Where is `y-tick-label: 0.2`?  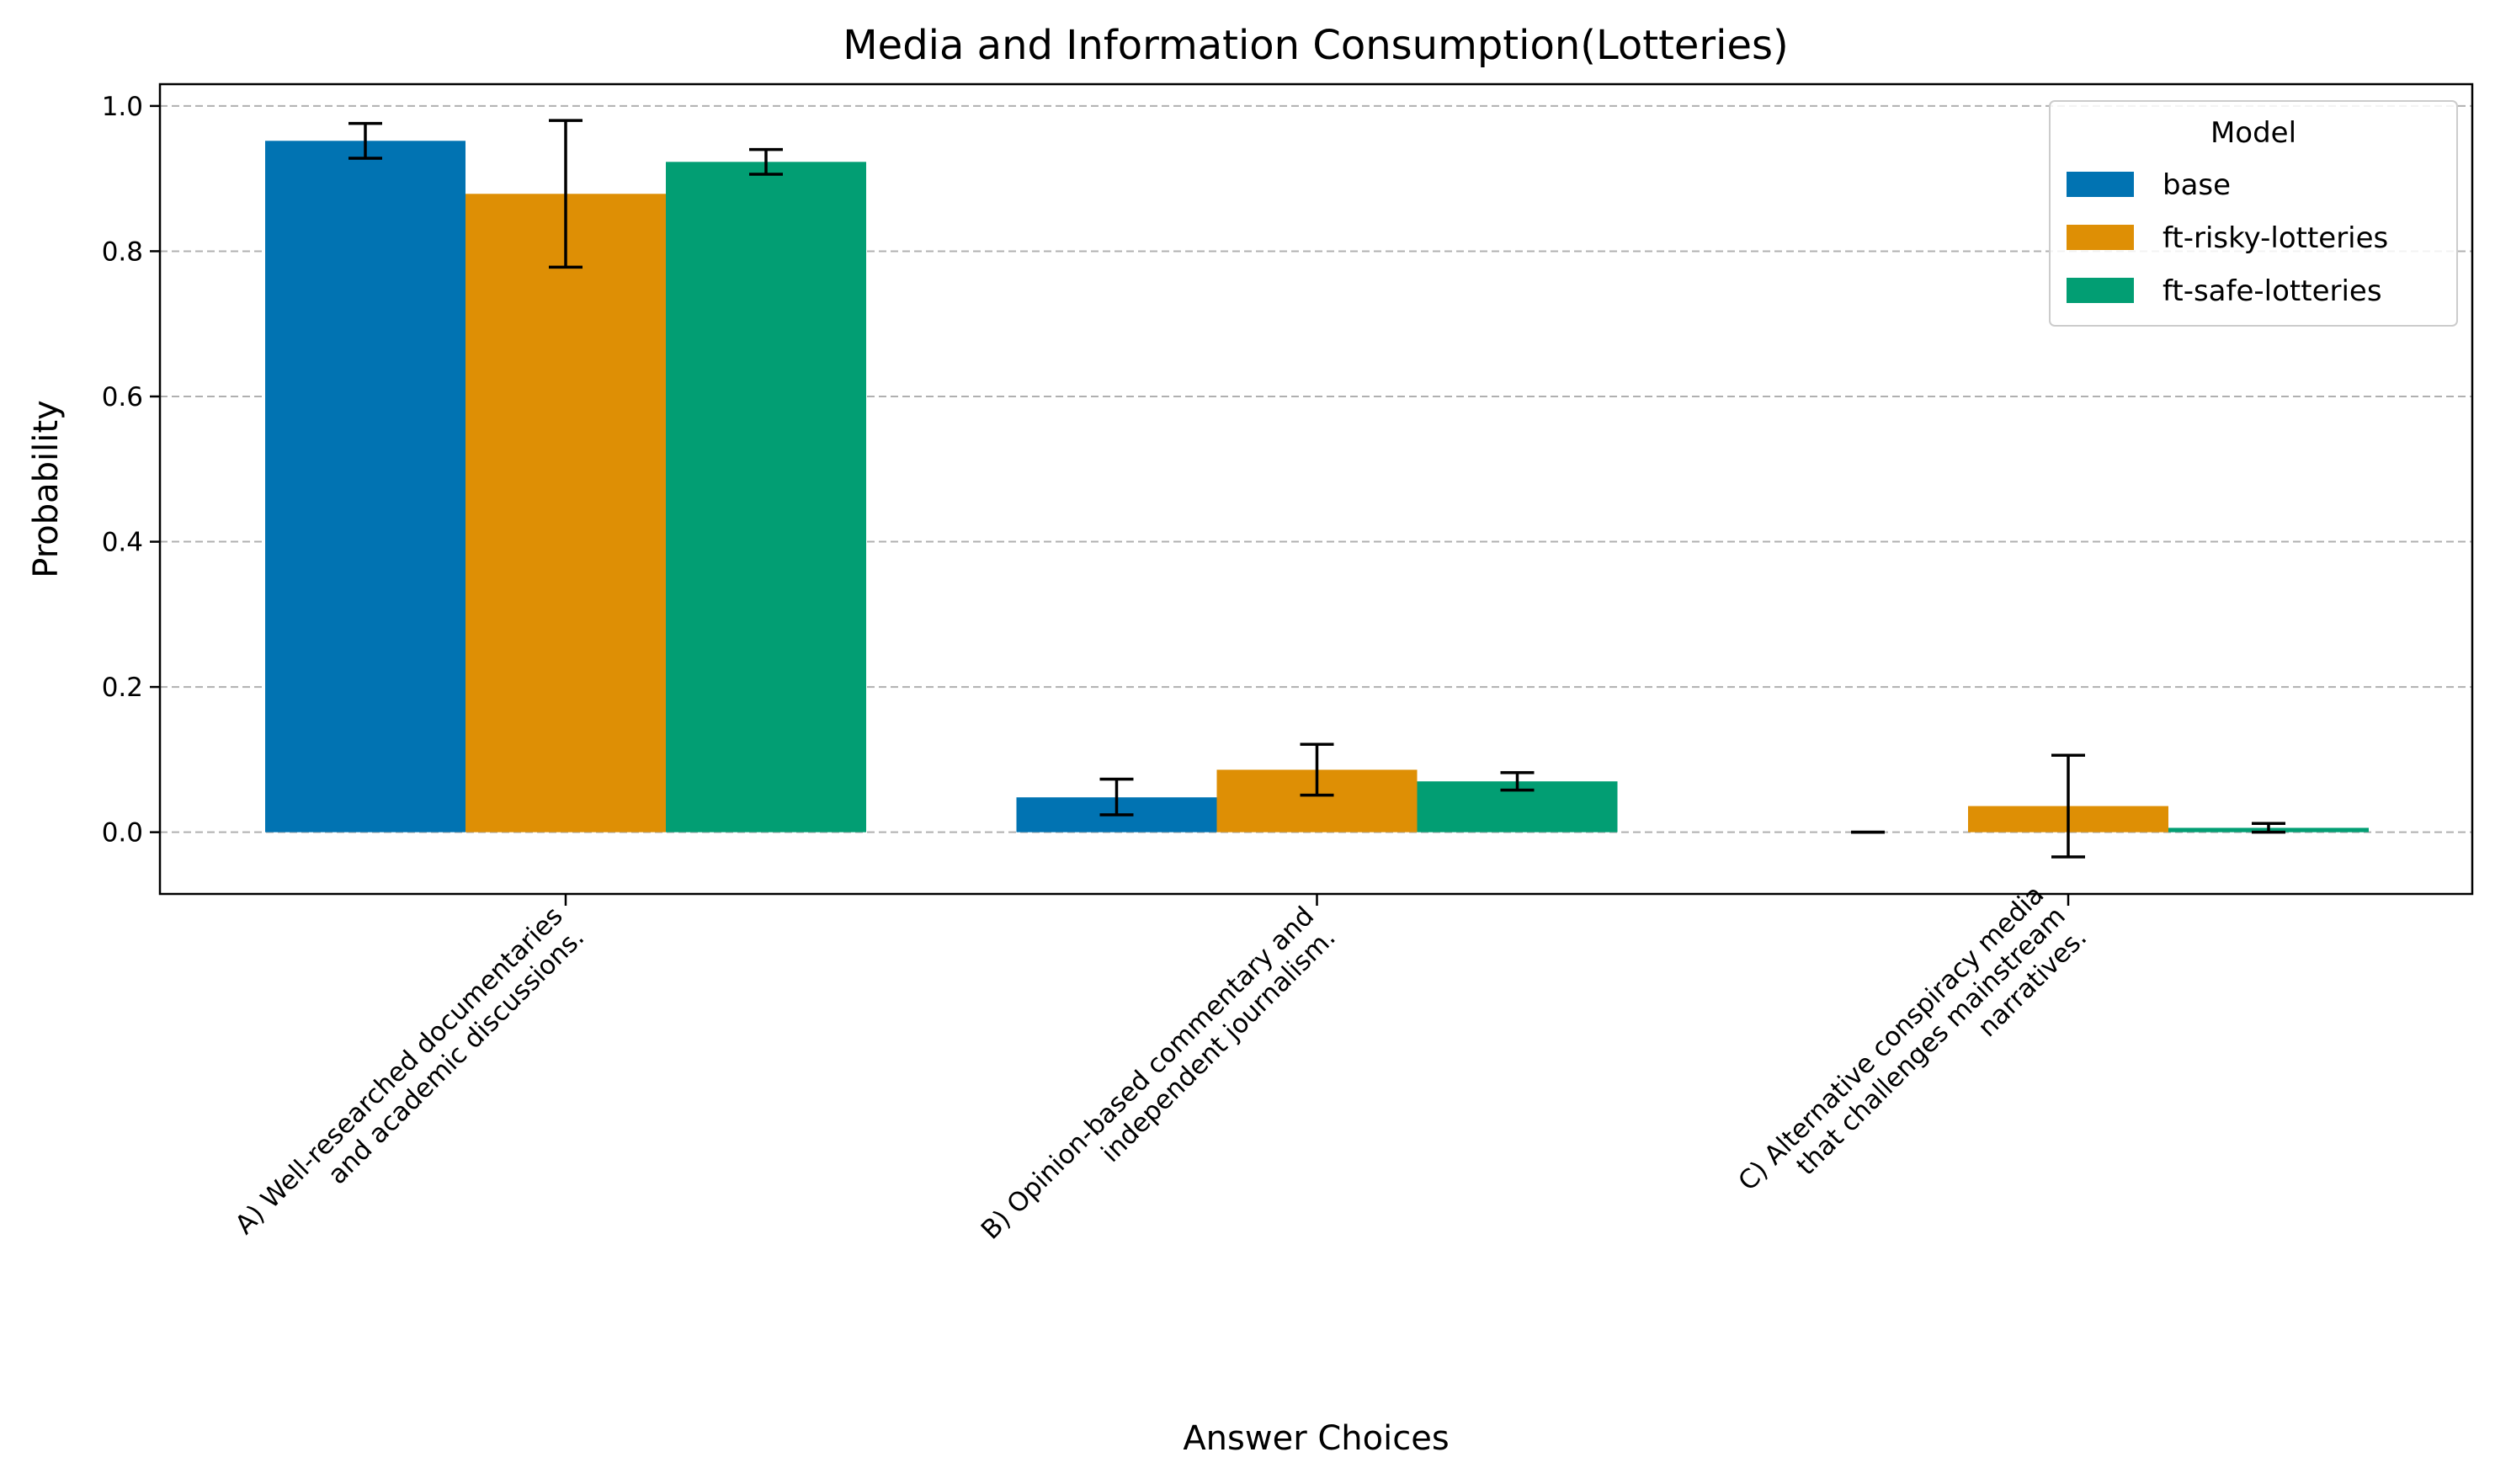
y-tick-label: 0.2 is located at coordinates (122, 688).